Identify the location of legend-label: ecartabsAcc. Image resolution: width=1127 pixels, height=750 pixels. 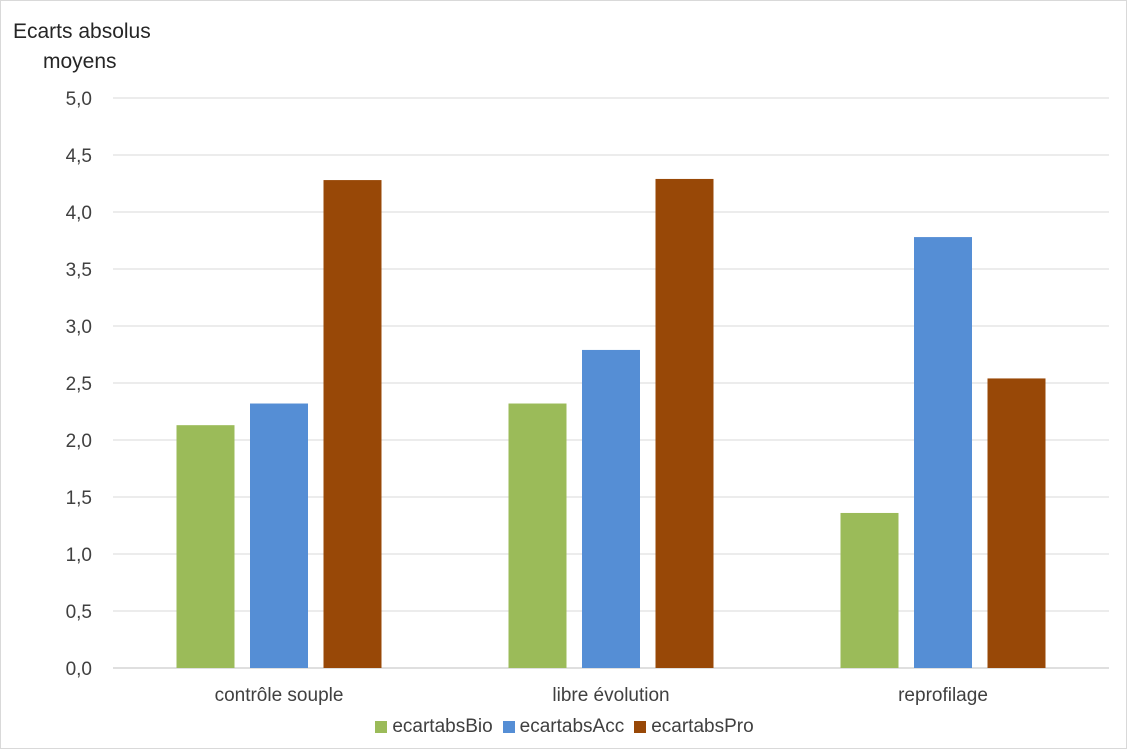
(572, 726).